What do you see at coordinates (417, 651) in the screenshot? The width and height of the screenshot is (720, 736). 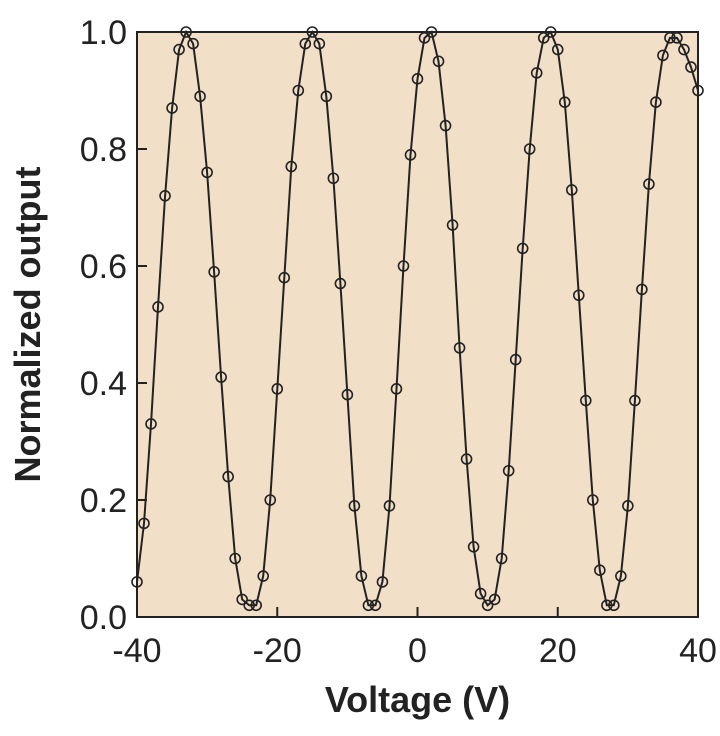 I see `x-tick-label: 0` at bounding box center [417, 651].